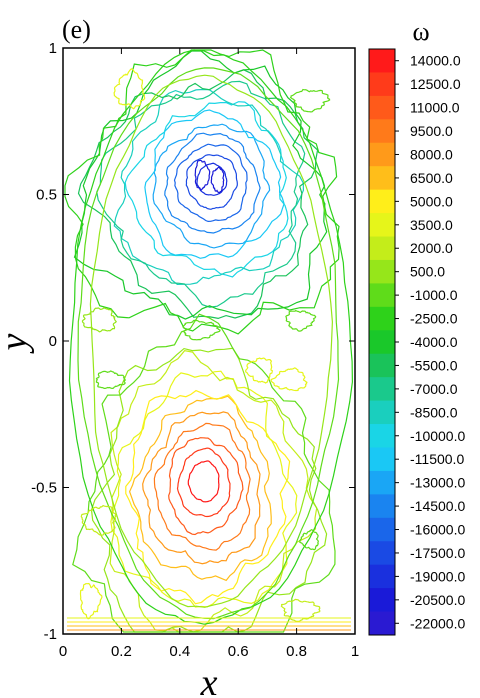  Describe the element at coordinates (437, 553) in the screenshot. I see `colorbar-level-label: -17500.0` at that location.